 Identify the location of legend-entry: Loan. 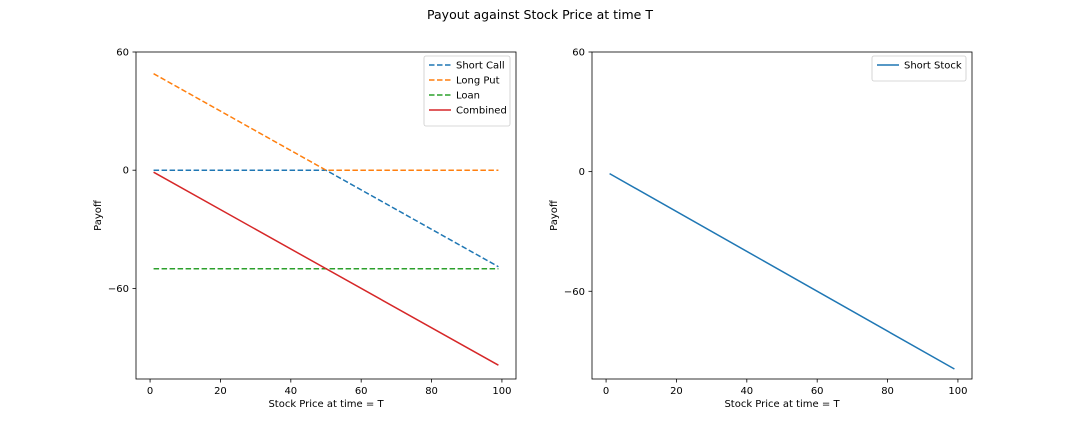
(468, 96).